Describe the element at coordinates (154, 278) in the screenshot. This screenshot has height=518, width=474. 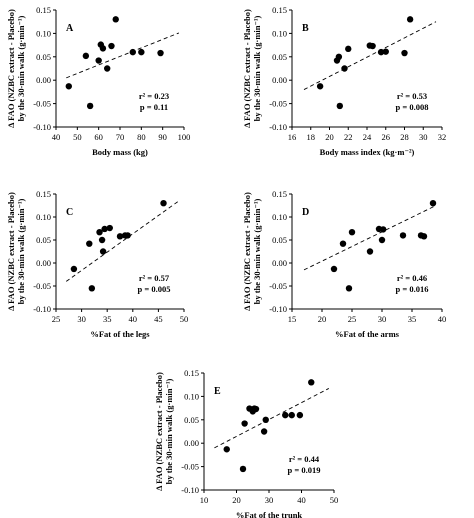
I see `r-squared-label: r² = 0.57` at that location.